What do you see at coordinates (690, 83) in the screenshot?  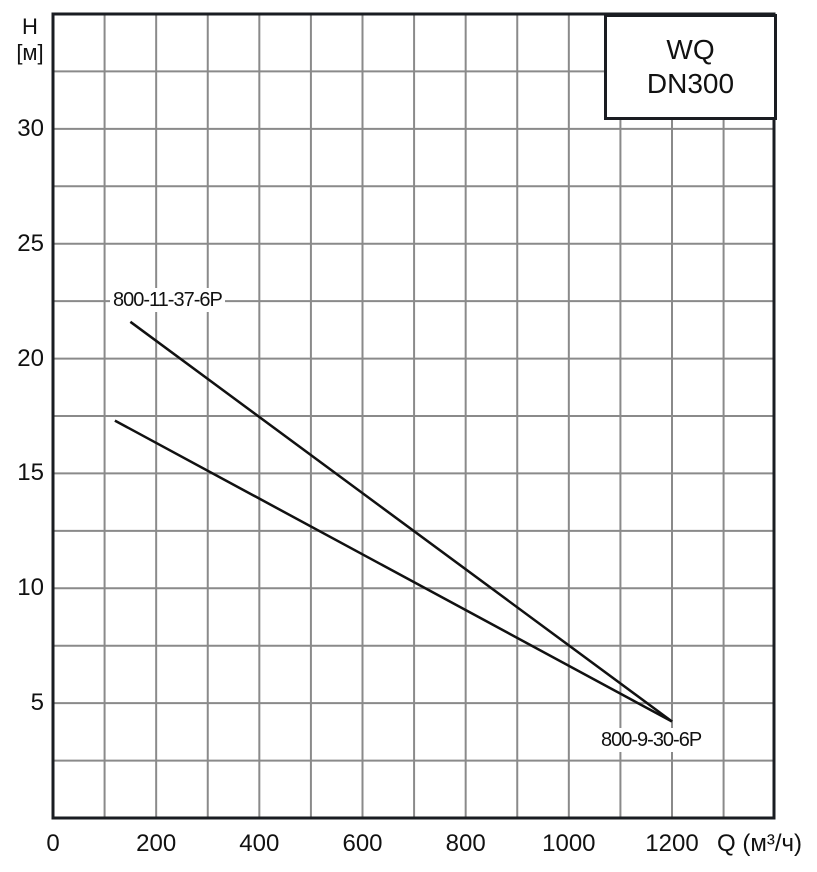 I see `title-line-size: DN300` at bounding box center [690, 83].